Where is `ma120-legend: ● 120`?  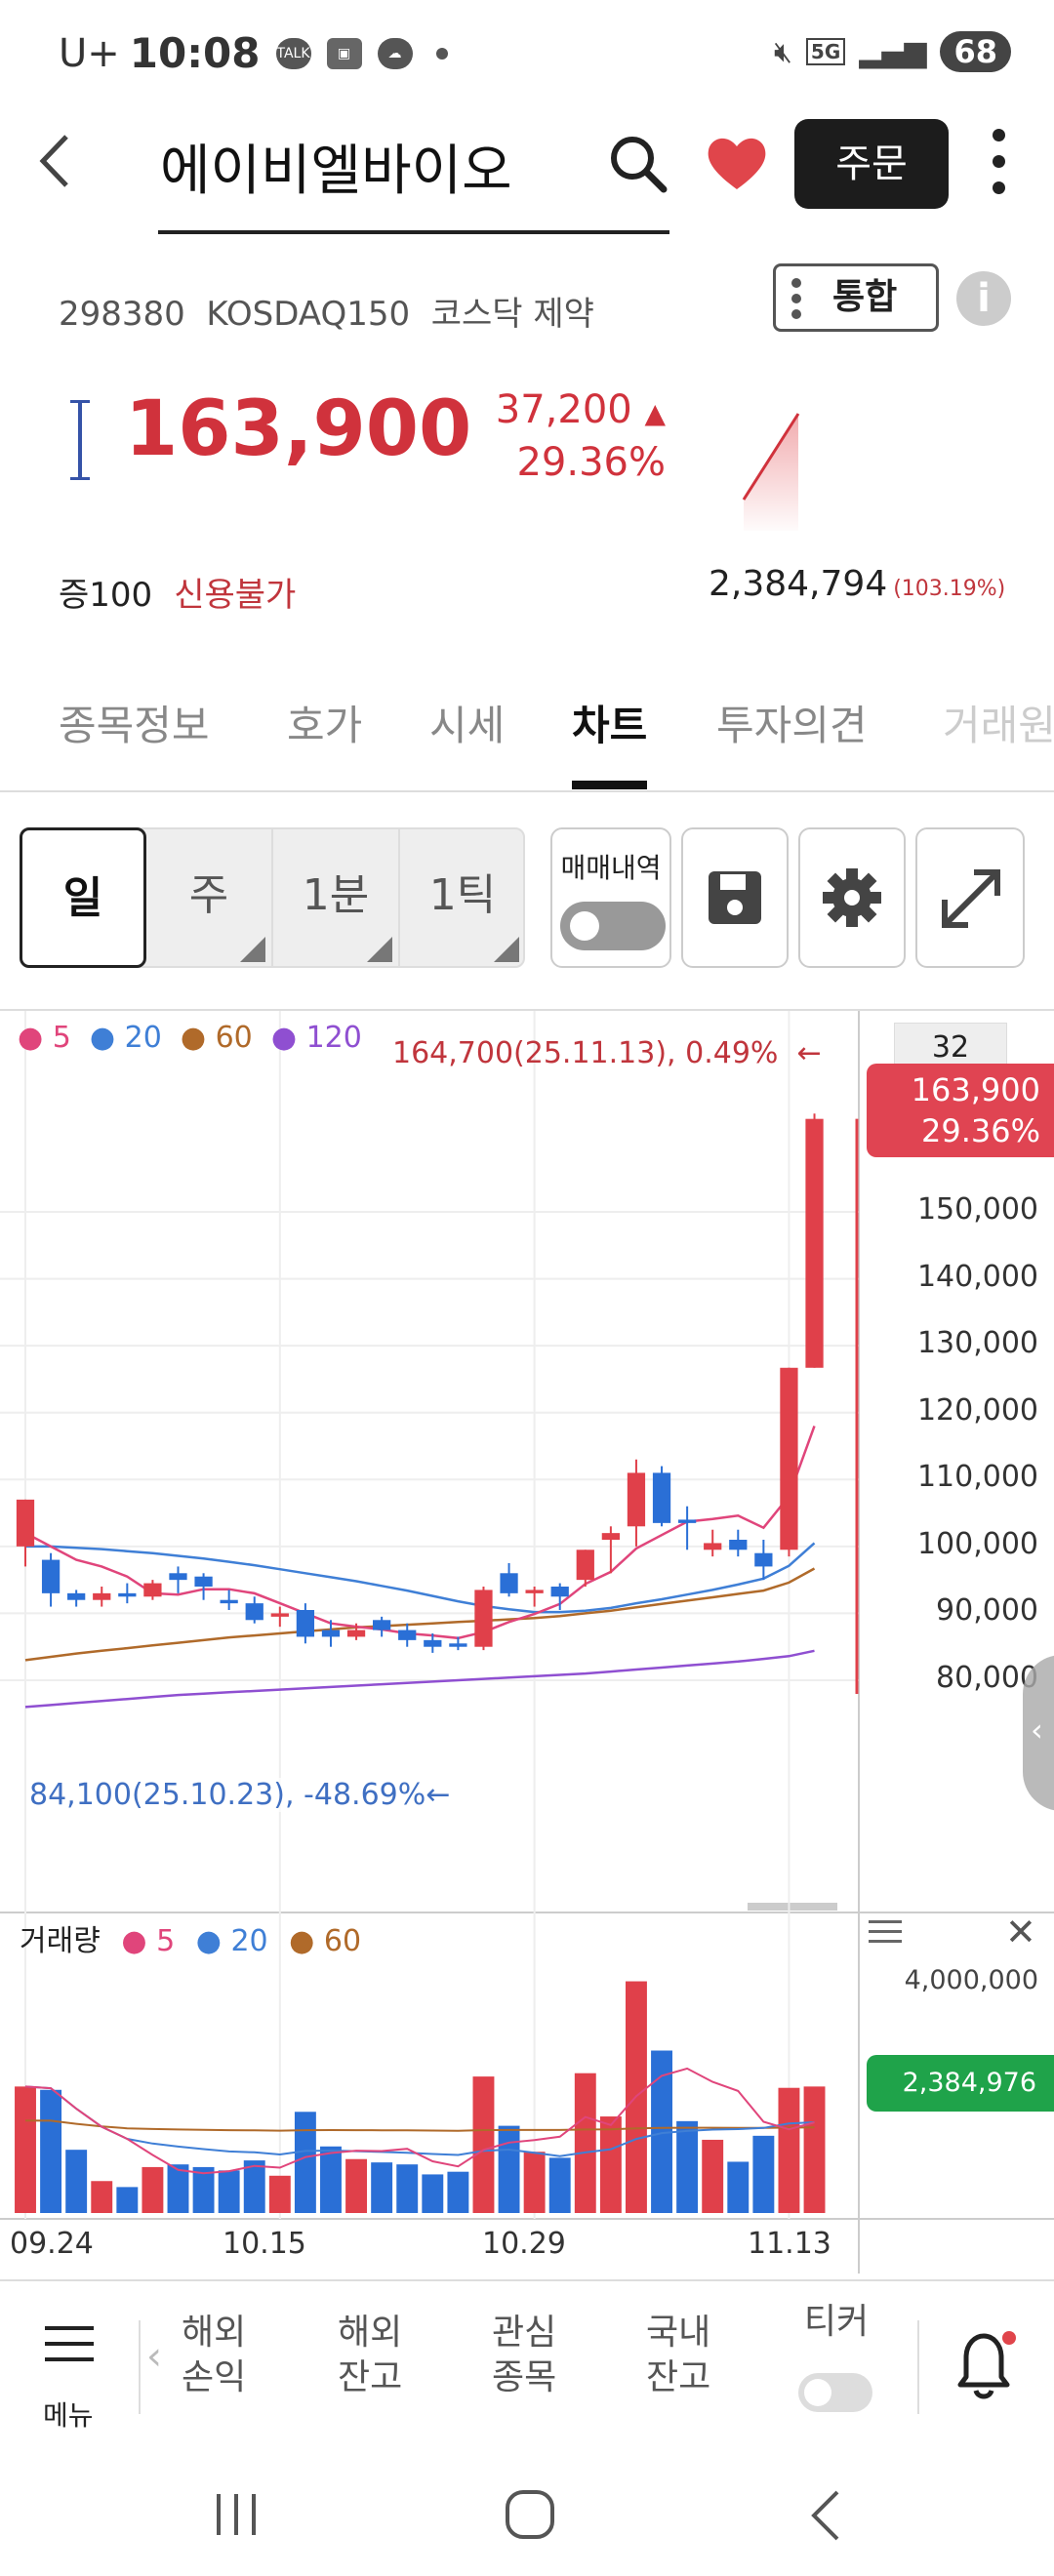
ma120-legend: ● 120 is located at coordinates (316, 1038).